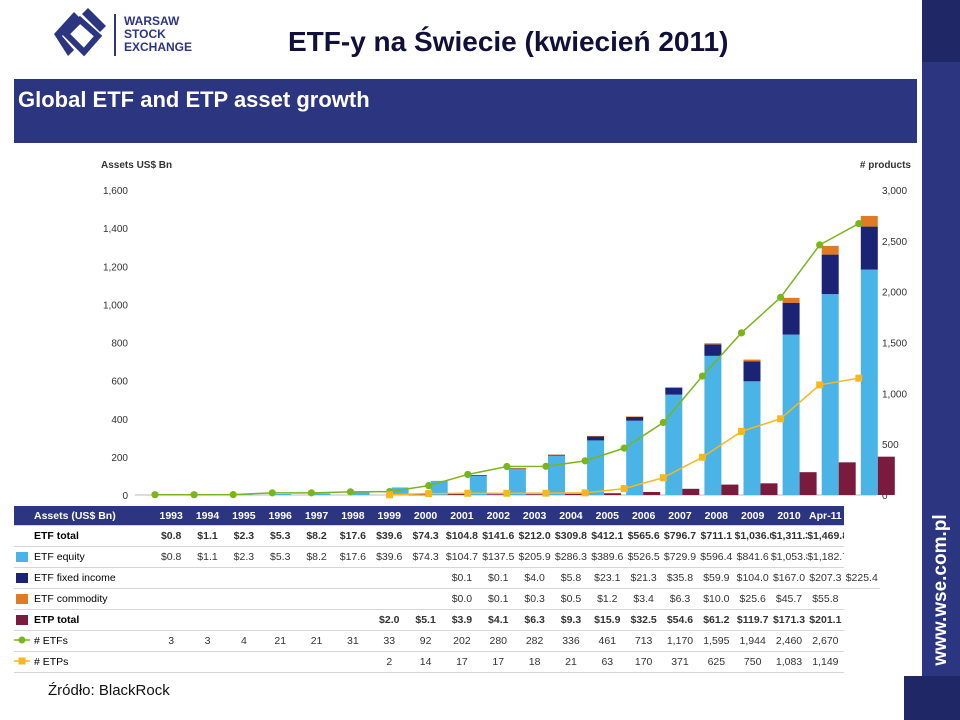 The height and width of the screenshot is (720, 960). I want to click on right-tick-label: 1,000, so click(894, 394).